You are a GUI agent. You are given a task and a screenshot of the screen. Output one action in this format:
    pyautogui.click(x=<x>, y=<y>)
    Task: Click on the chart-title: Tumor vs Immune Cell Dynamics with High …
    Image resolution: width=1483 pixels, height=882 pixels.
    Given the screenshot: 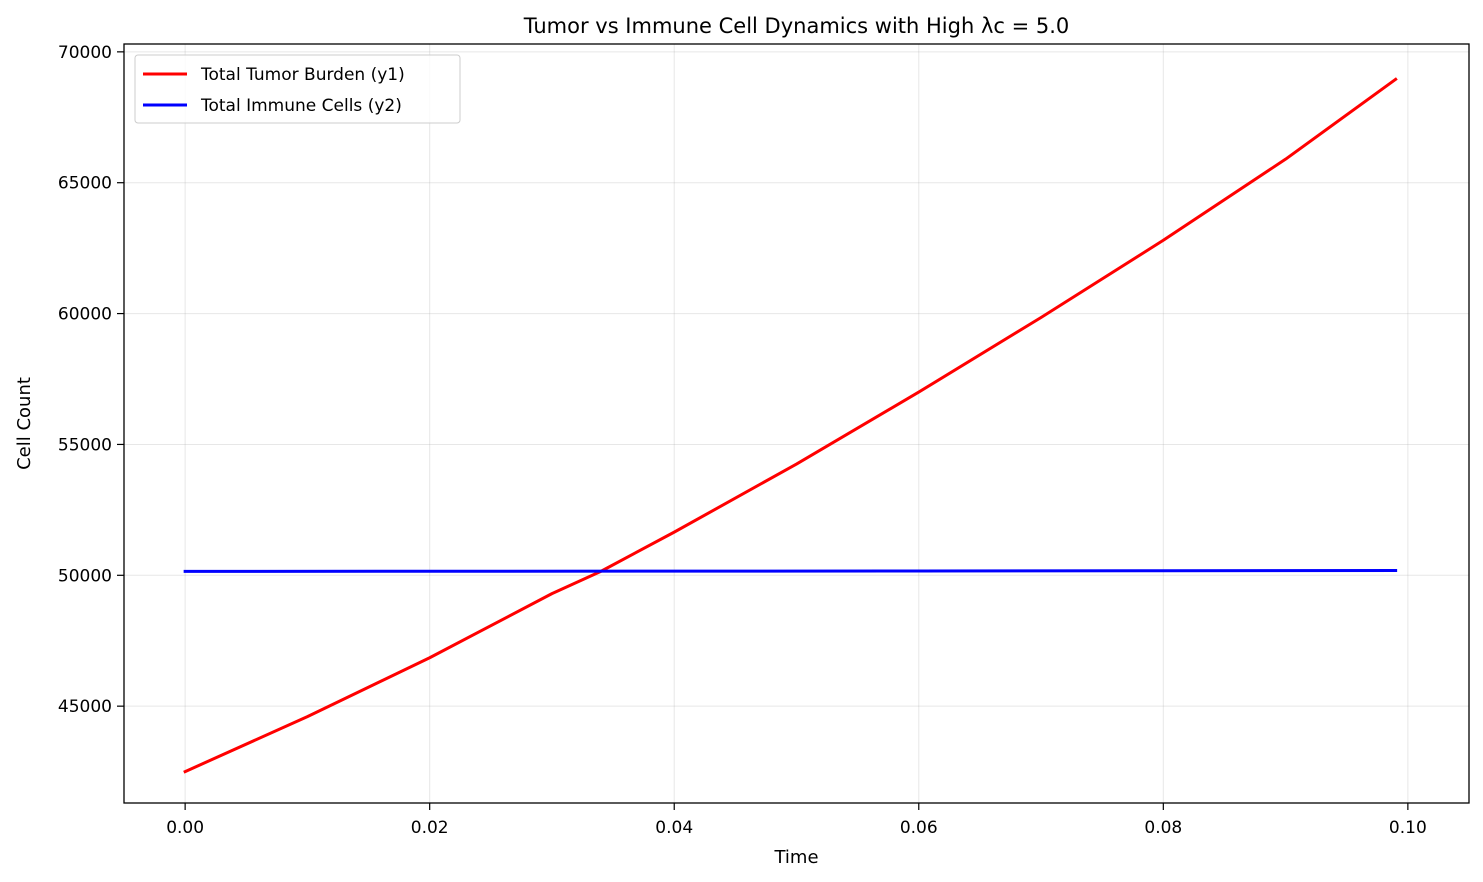 What is the action you would take?
    pyautogui.click(x=796, y=26)
    